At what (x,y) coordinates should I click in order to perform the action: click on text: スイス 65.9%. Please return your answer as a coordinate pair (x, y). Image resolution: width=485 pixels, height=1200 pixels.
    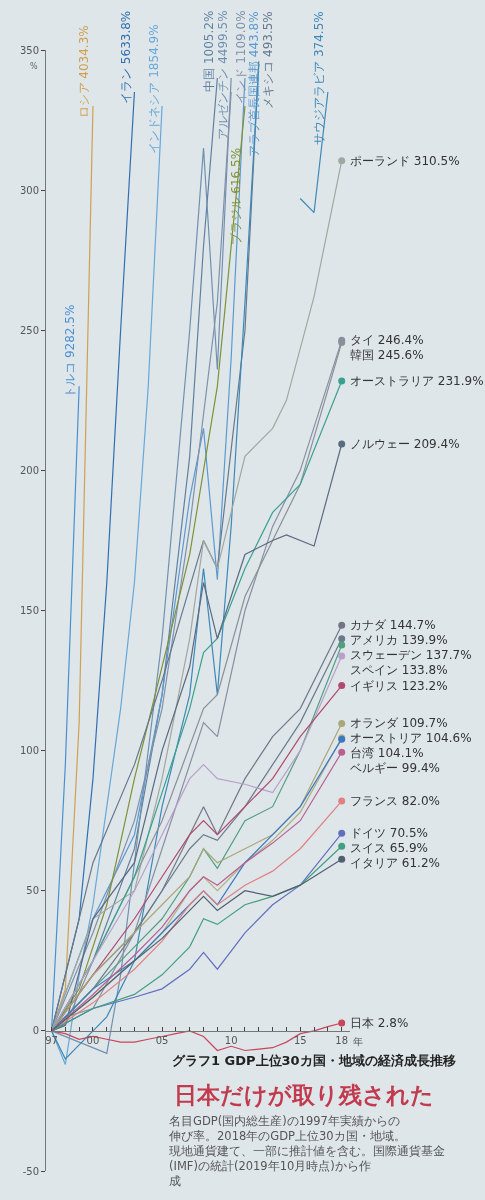
    Looking at the image, I should click on (389, 848).